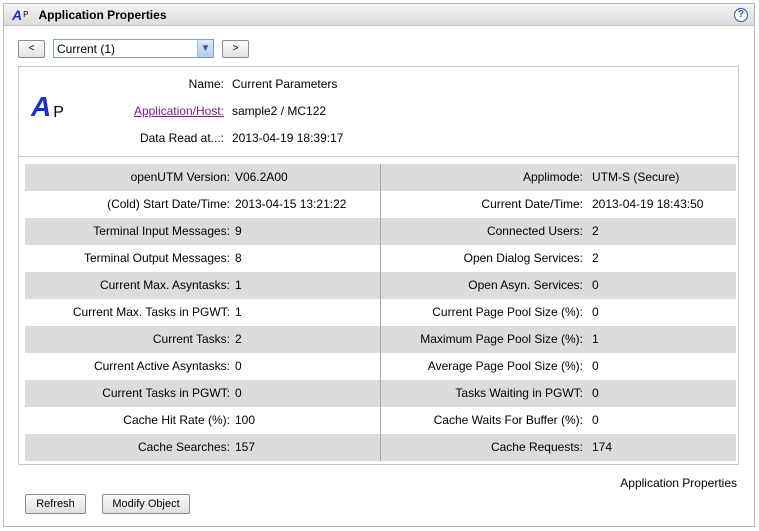 The height and width of the screenshot is (531, 759). I want to click on property-cell-right: Tasks Waiting in PGWT: 0, so click(558, 393).